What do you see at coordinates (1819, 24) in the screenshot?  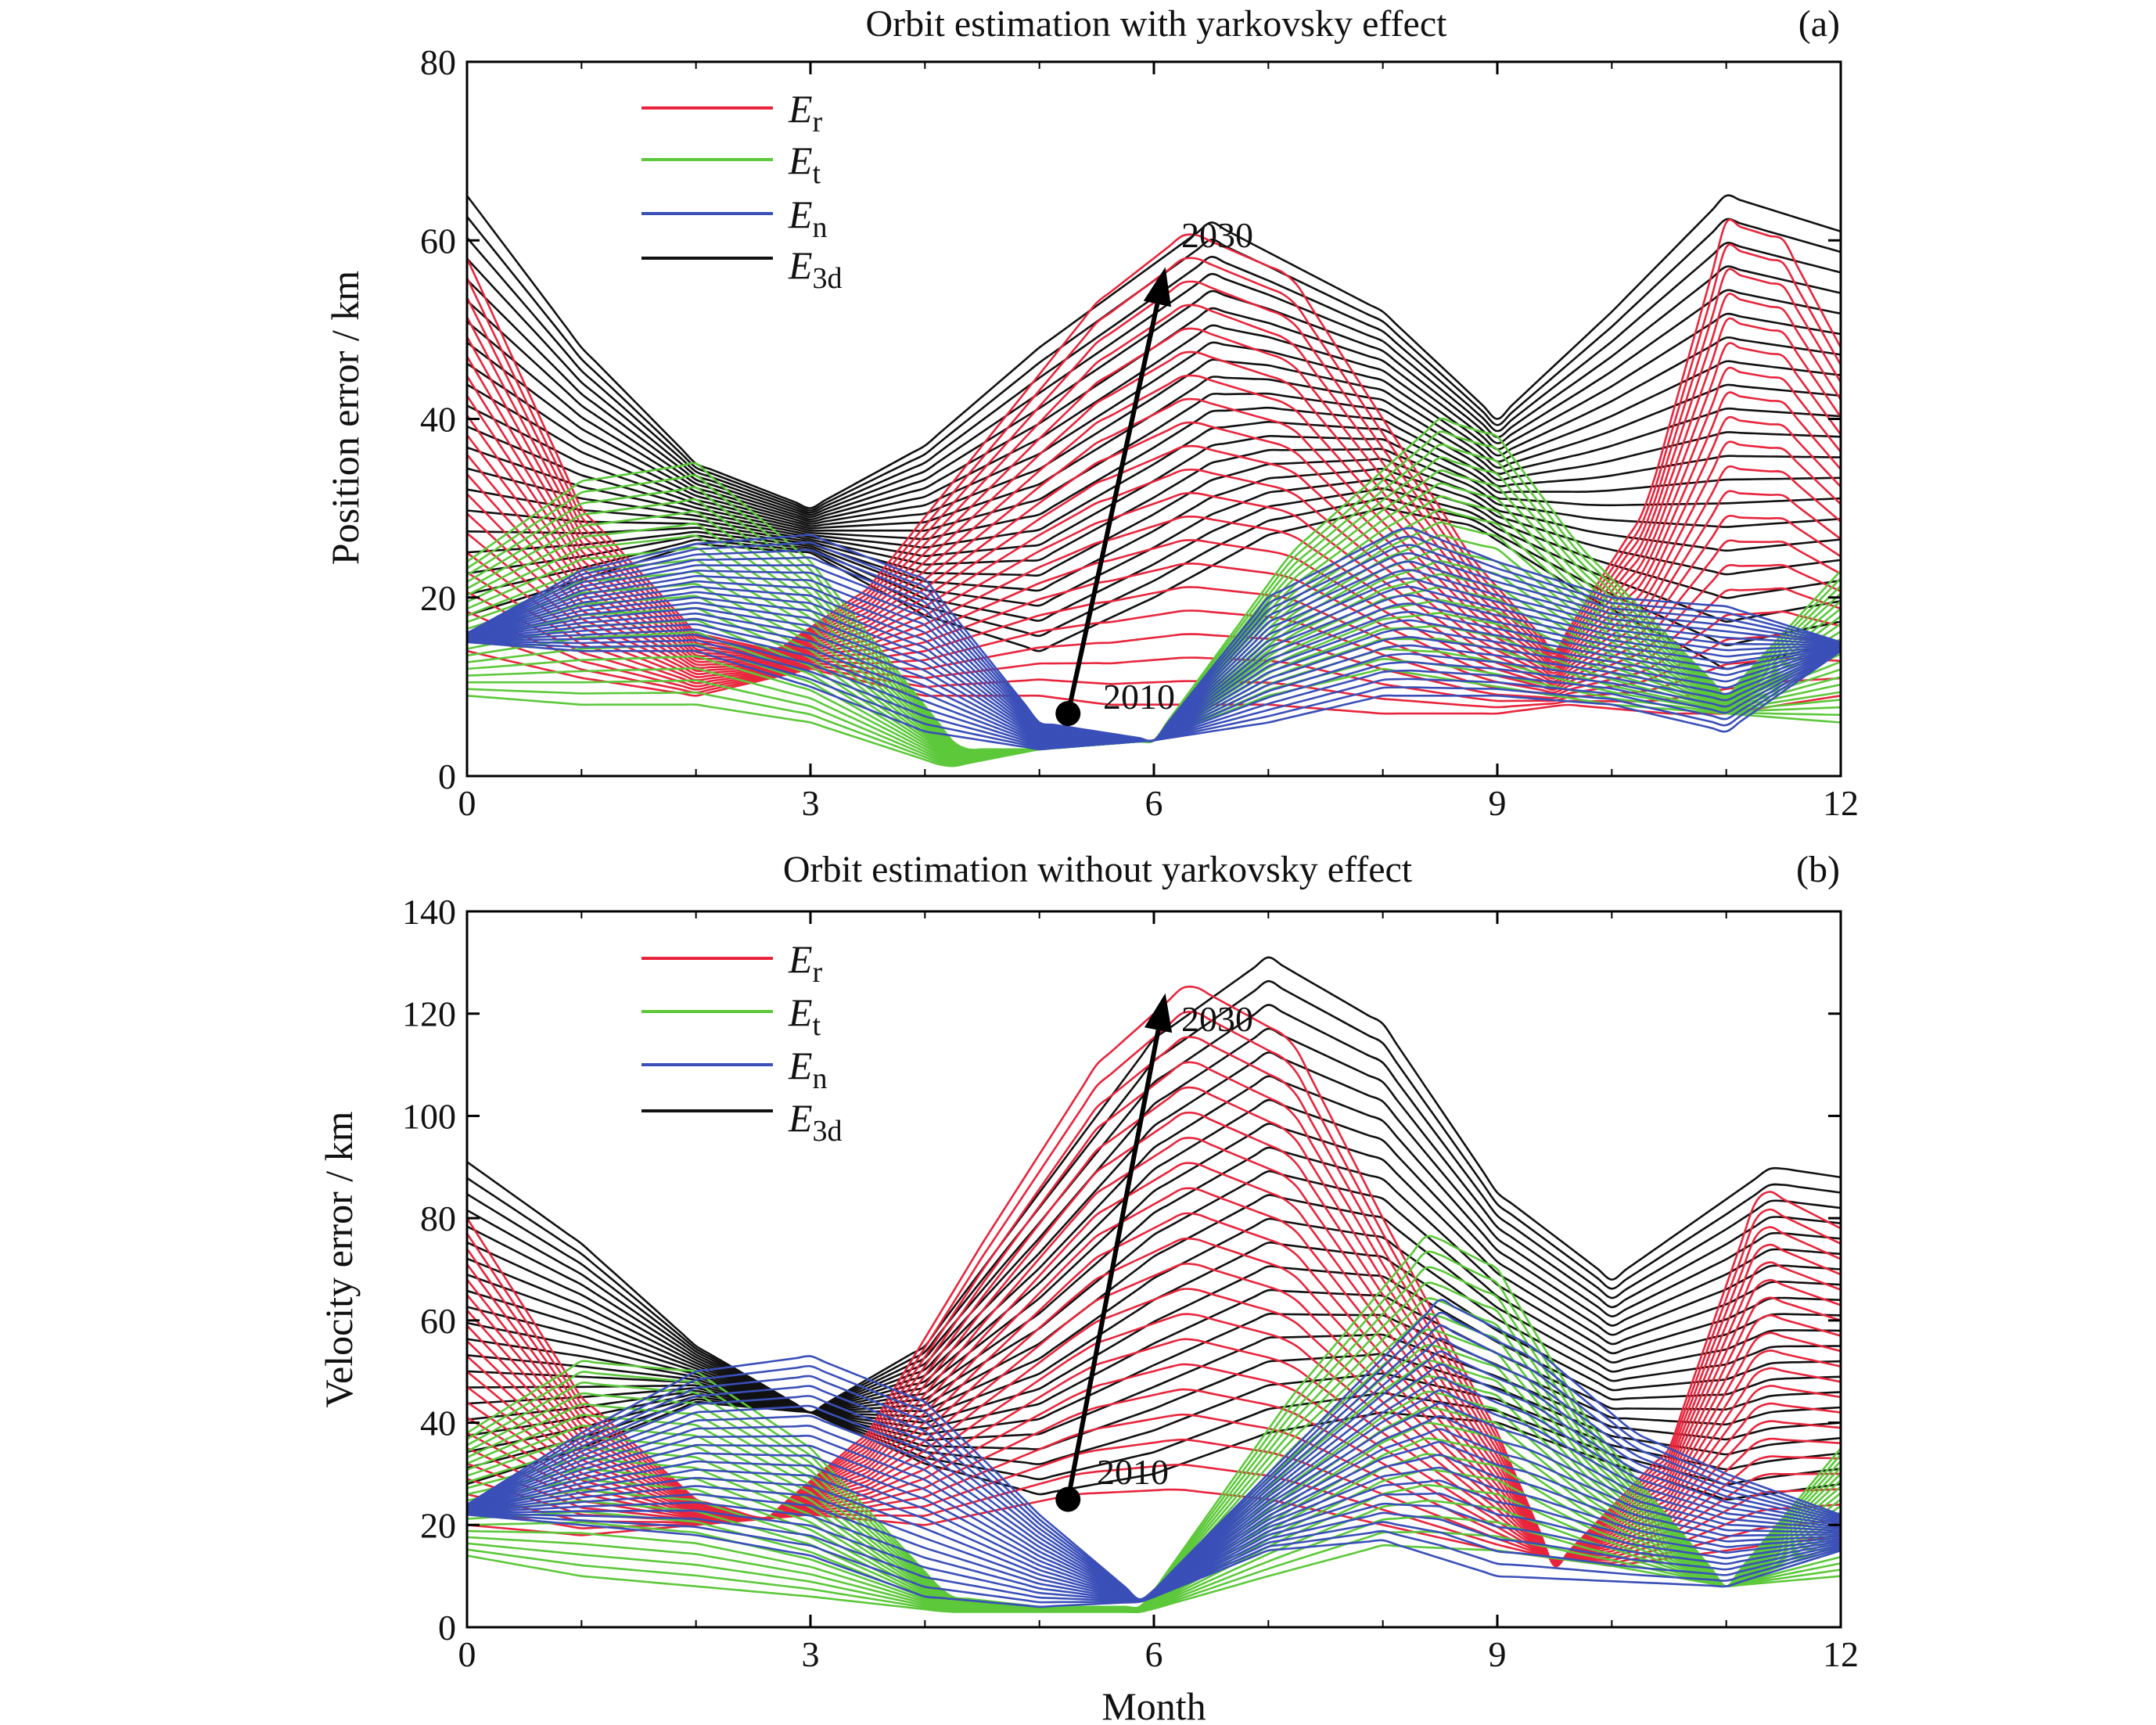 I see `panel-a-label: (a)` at bounding box center [1819, 24].